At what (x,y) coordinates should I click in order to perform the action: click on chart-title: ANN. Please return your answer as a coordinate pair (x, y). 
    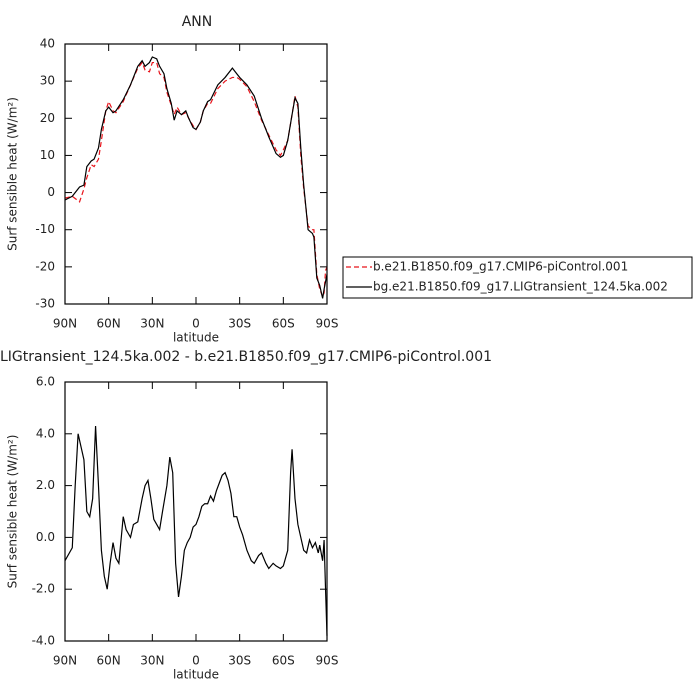
    Looking at the image, I should click on (197, 22).